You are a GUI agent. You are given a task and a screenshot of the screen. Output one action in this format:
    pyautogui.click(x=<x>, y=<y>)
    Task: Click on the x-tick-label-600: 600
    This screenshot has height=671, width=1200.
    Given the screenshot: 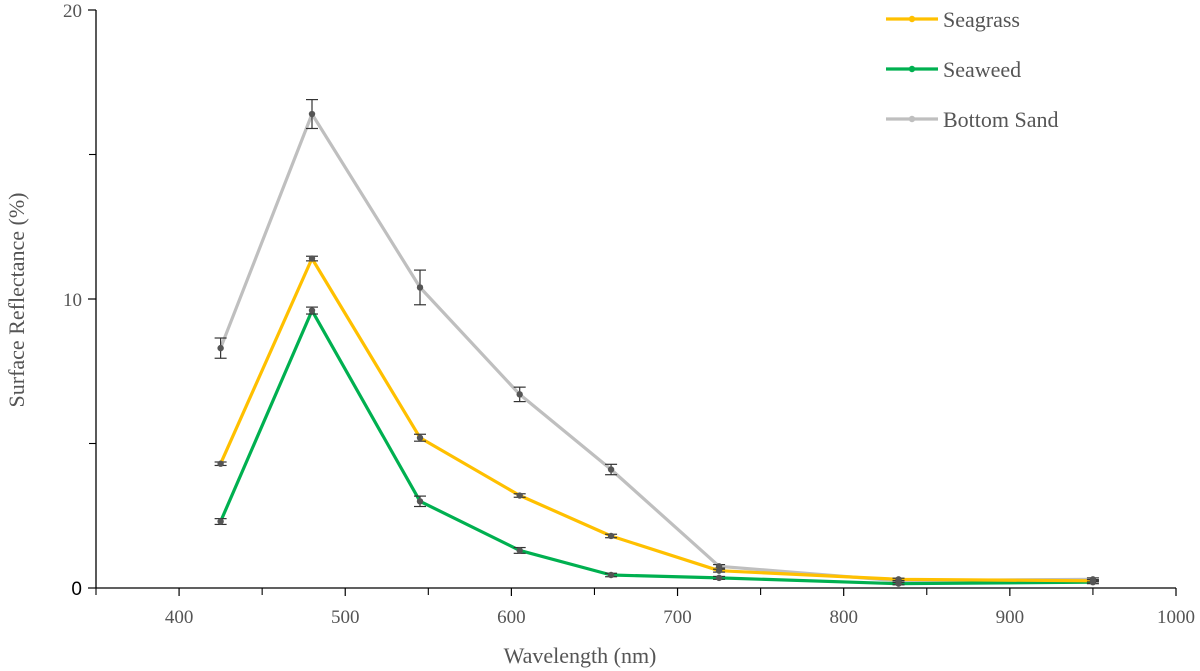 What is the action you would take?
    pyautogui.click(x=511, y=617)
    